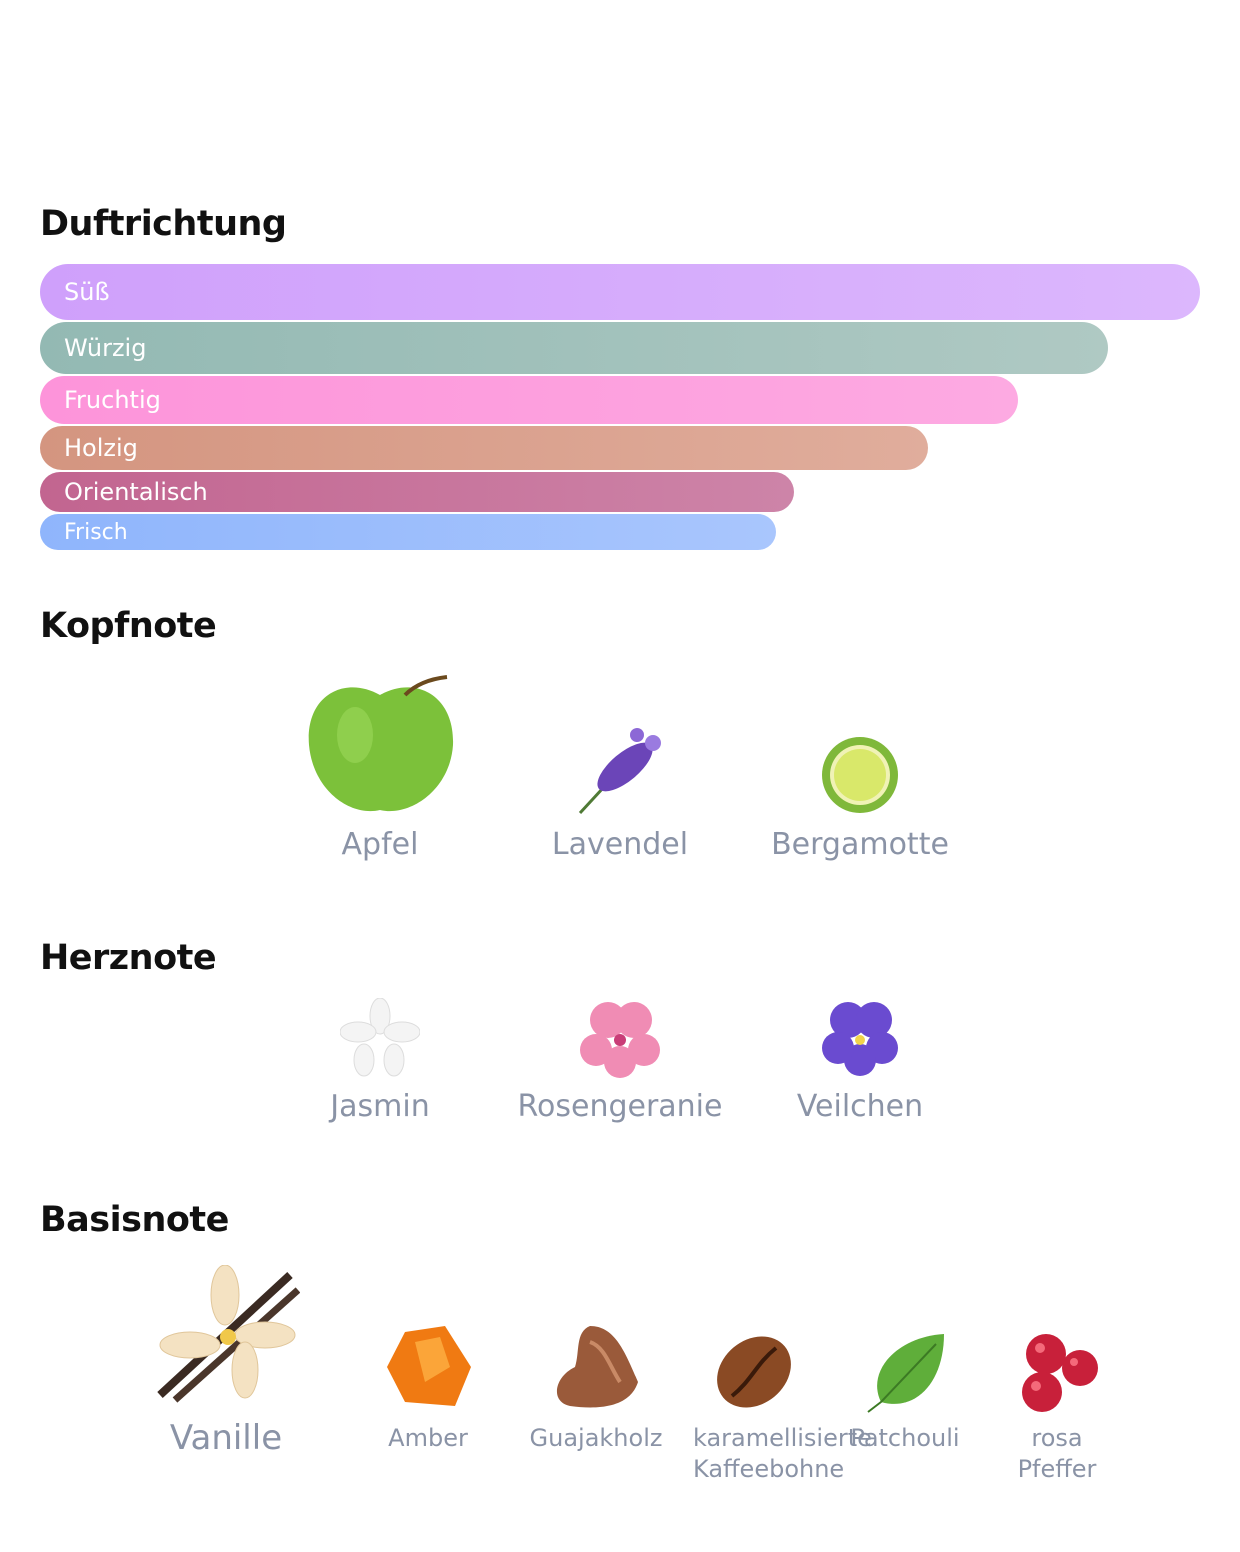  Describe the element at coordinates (484, 448) in the screenshot. I see `scent-bar: Holzig` at that location.